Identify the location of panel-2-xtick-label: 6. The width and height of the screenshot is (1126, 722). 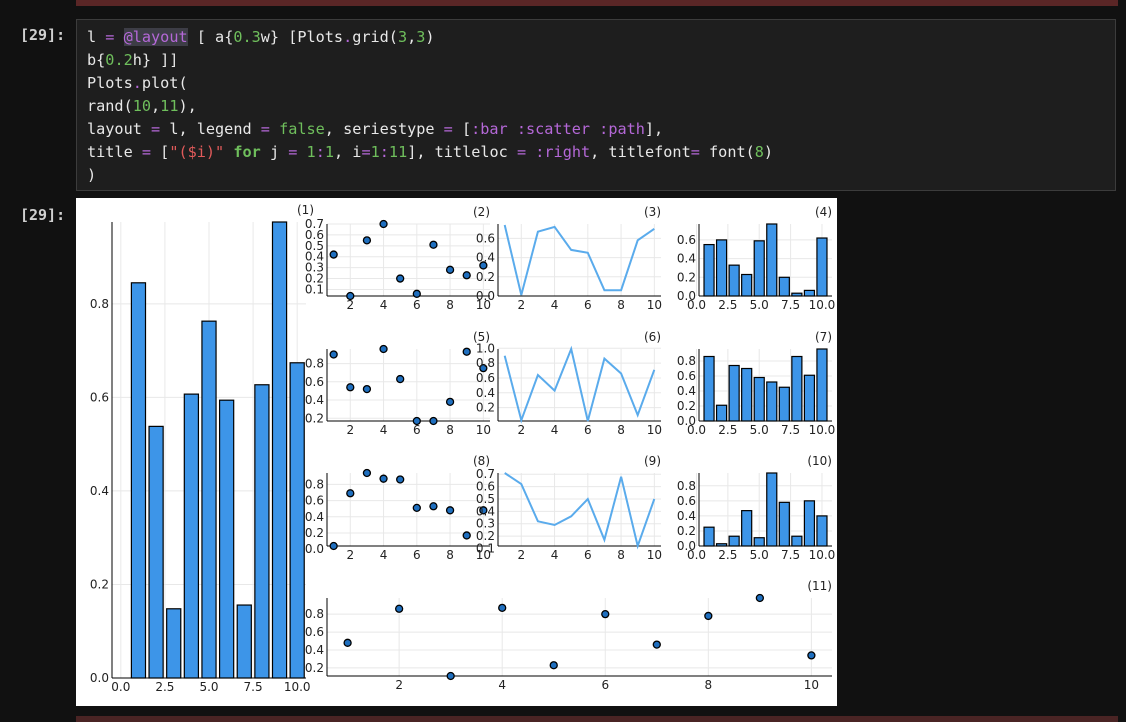
(417, 305).